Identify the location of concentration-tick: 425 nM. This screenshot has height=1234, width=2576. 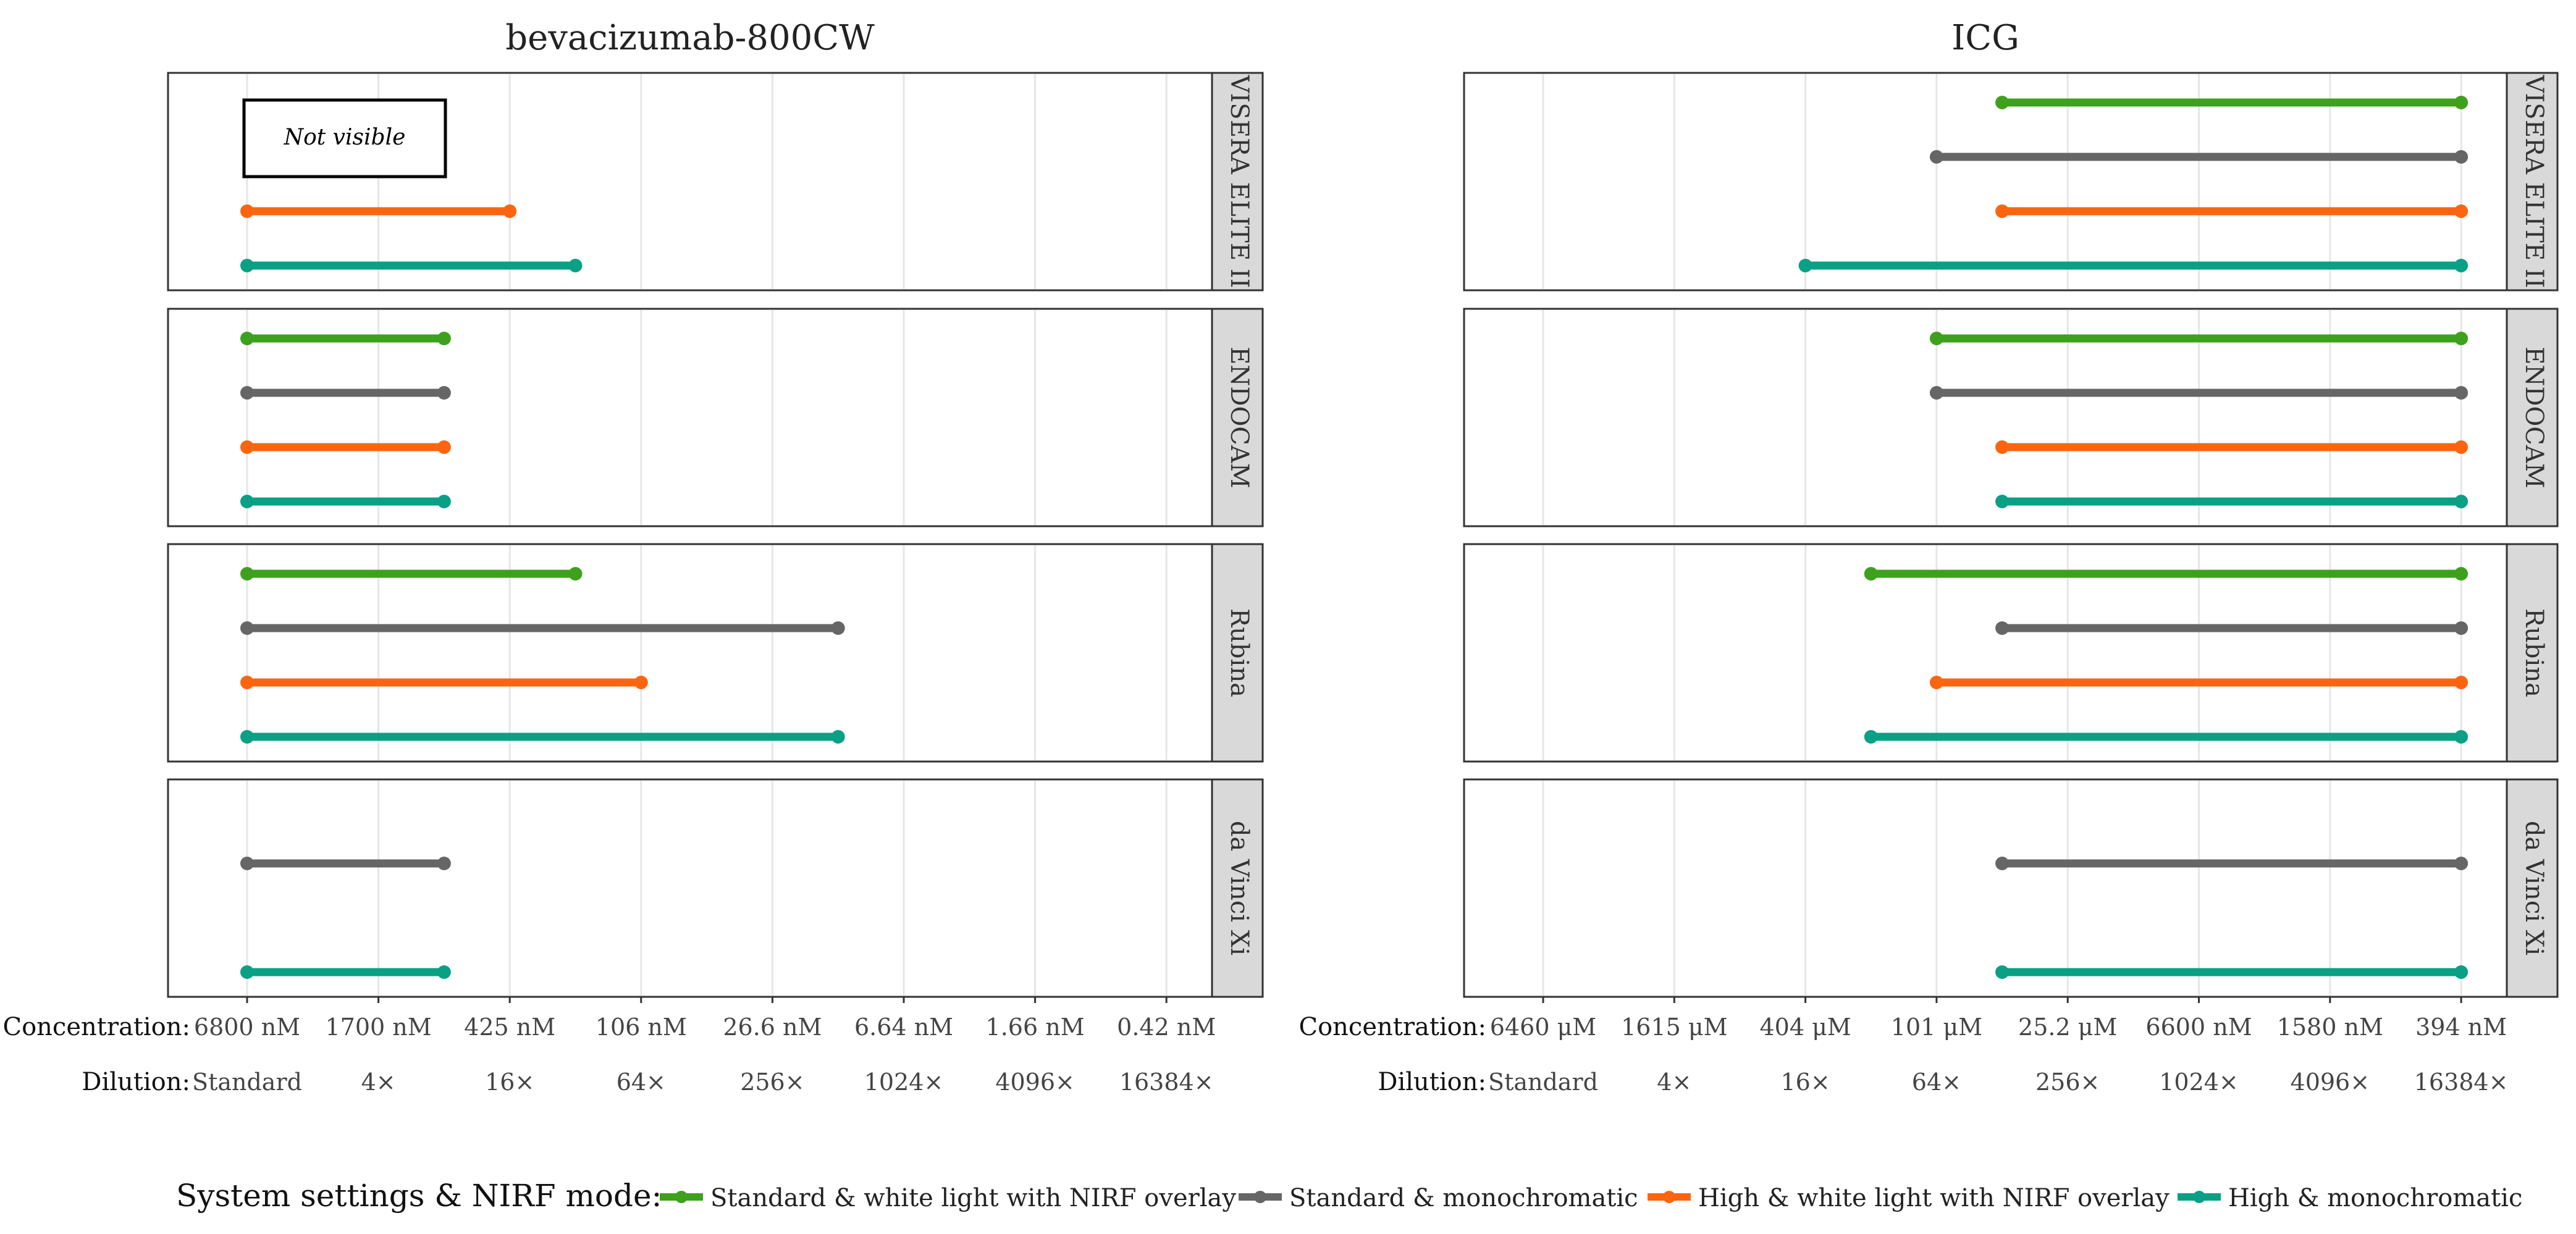
(509, 1027).